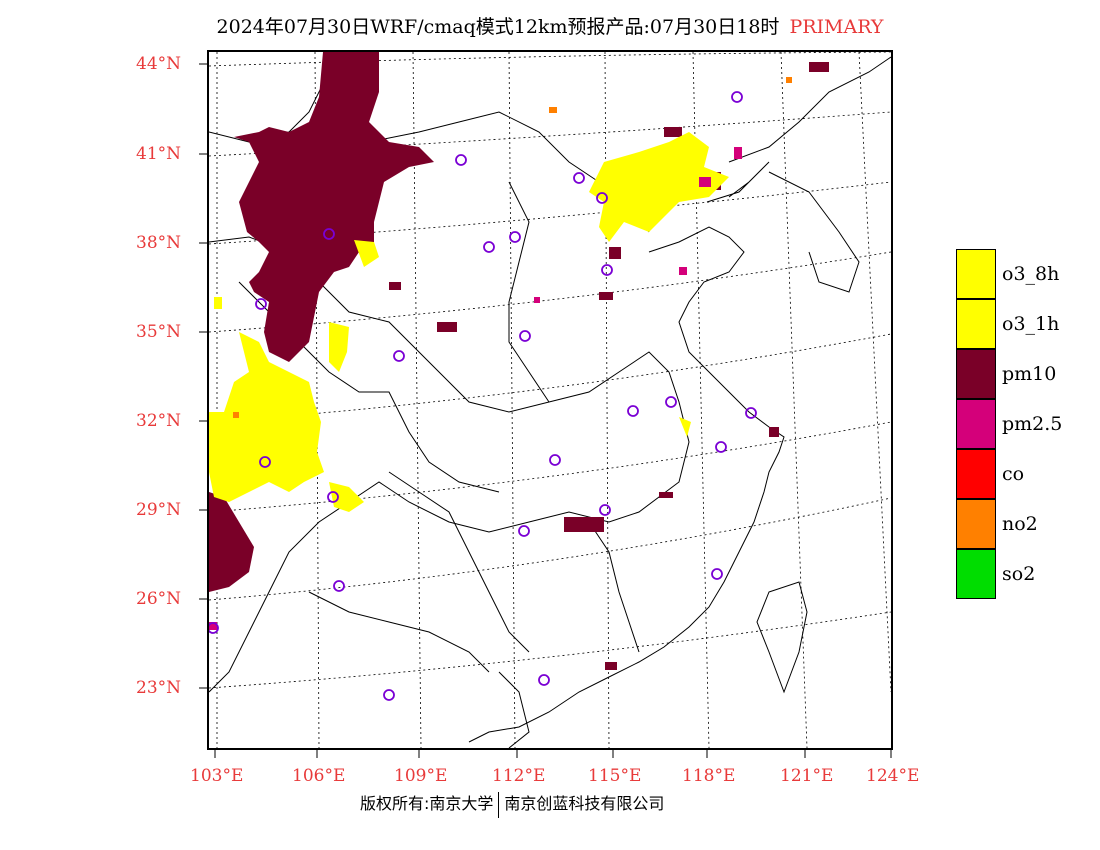 Image resolution: width=1100 pixels, height=850 pixels. I want to click on lon-label-109: 109°E, so click(421, 776).